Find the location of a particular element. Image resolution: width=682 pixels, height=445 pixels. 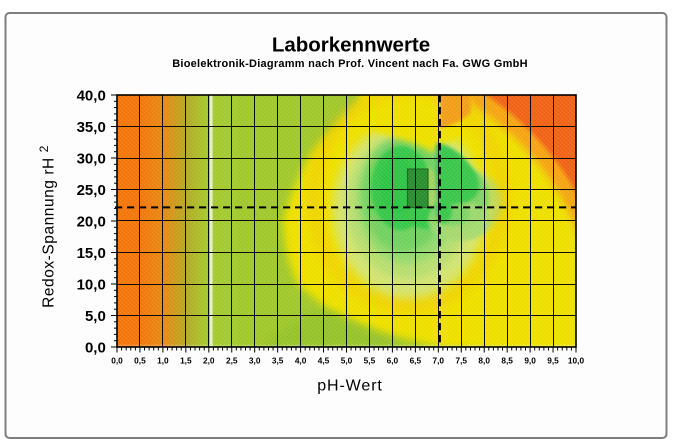

svg-text: 8,5 is located at coordinates (507, 361).